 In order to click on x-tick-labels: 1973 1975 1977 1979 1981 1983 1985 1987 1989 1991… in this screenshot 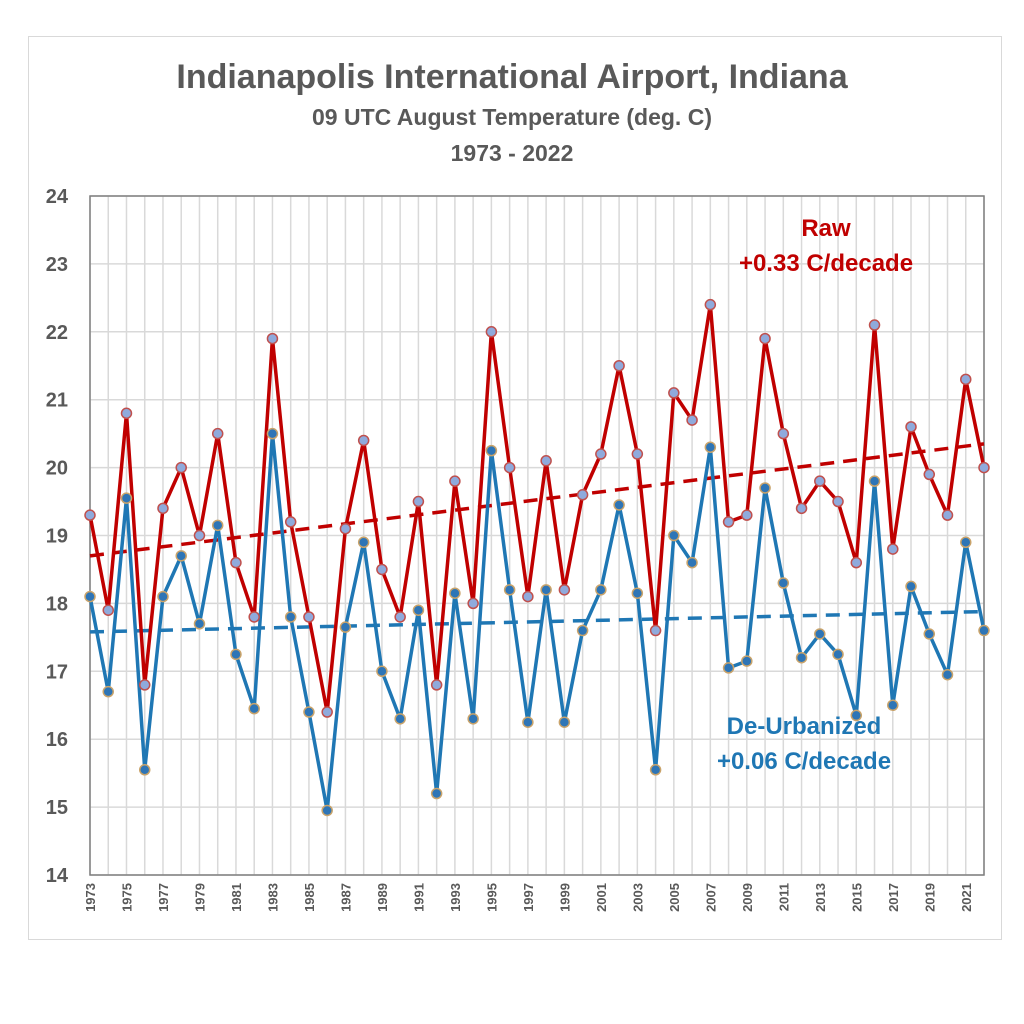, I will do `click(528, 897)`.